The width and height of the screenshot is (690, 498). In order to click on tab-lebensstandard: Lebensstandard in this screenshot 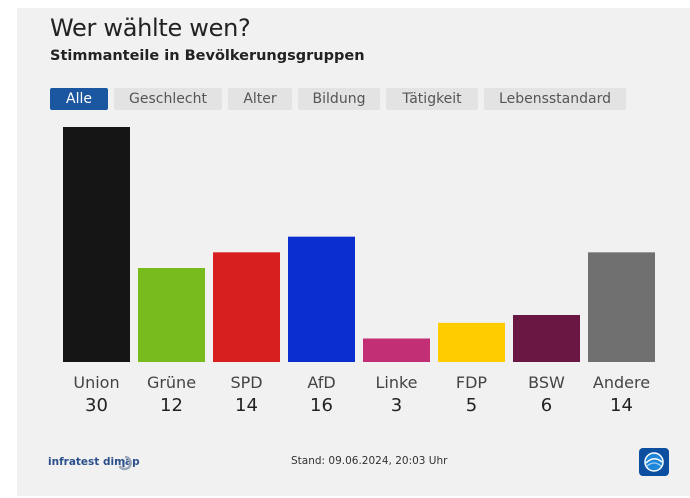, I will do `click(555, 99)`.